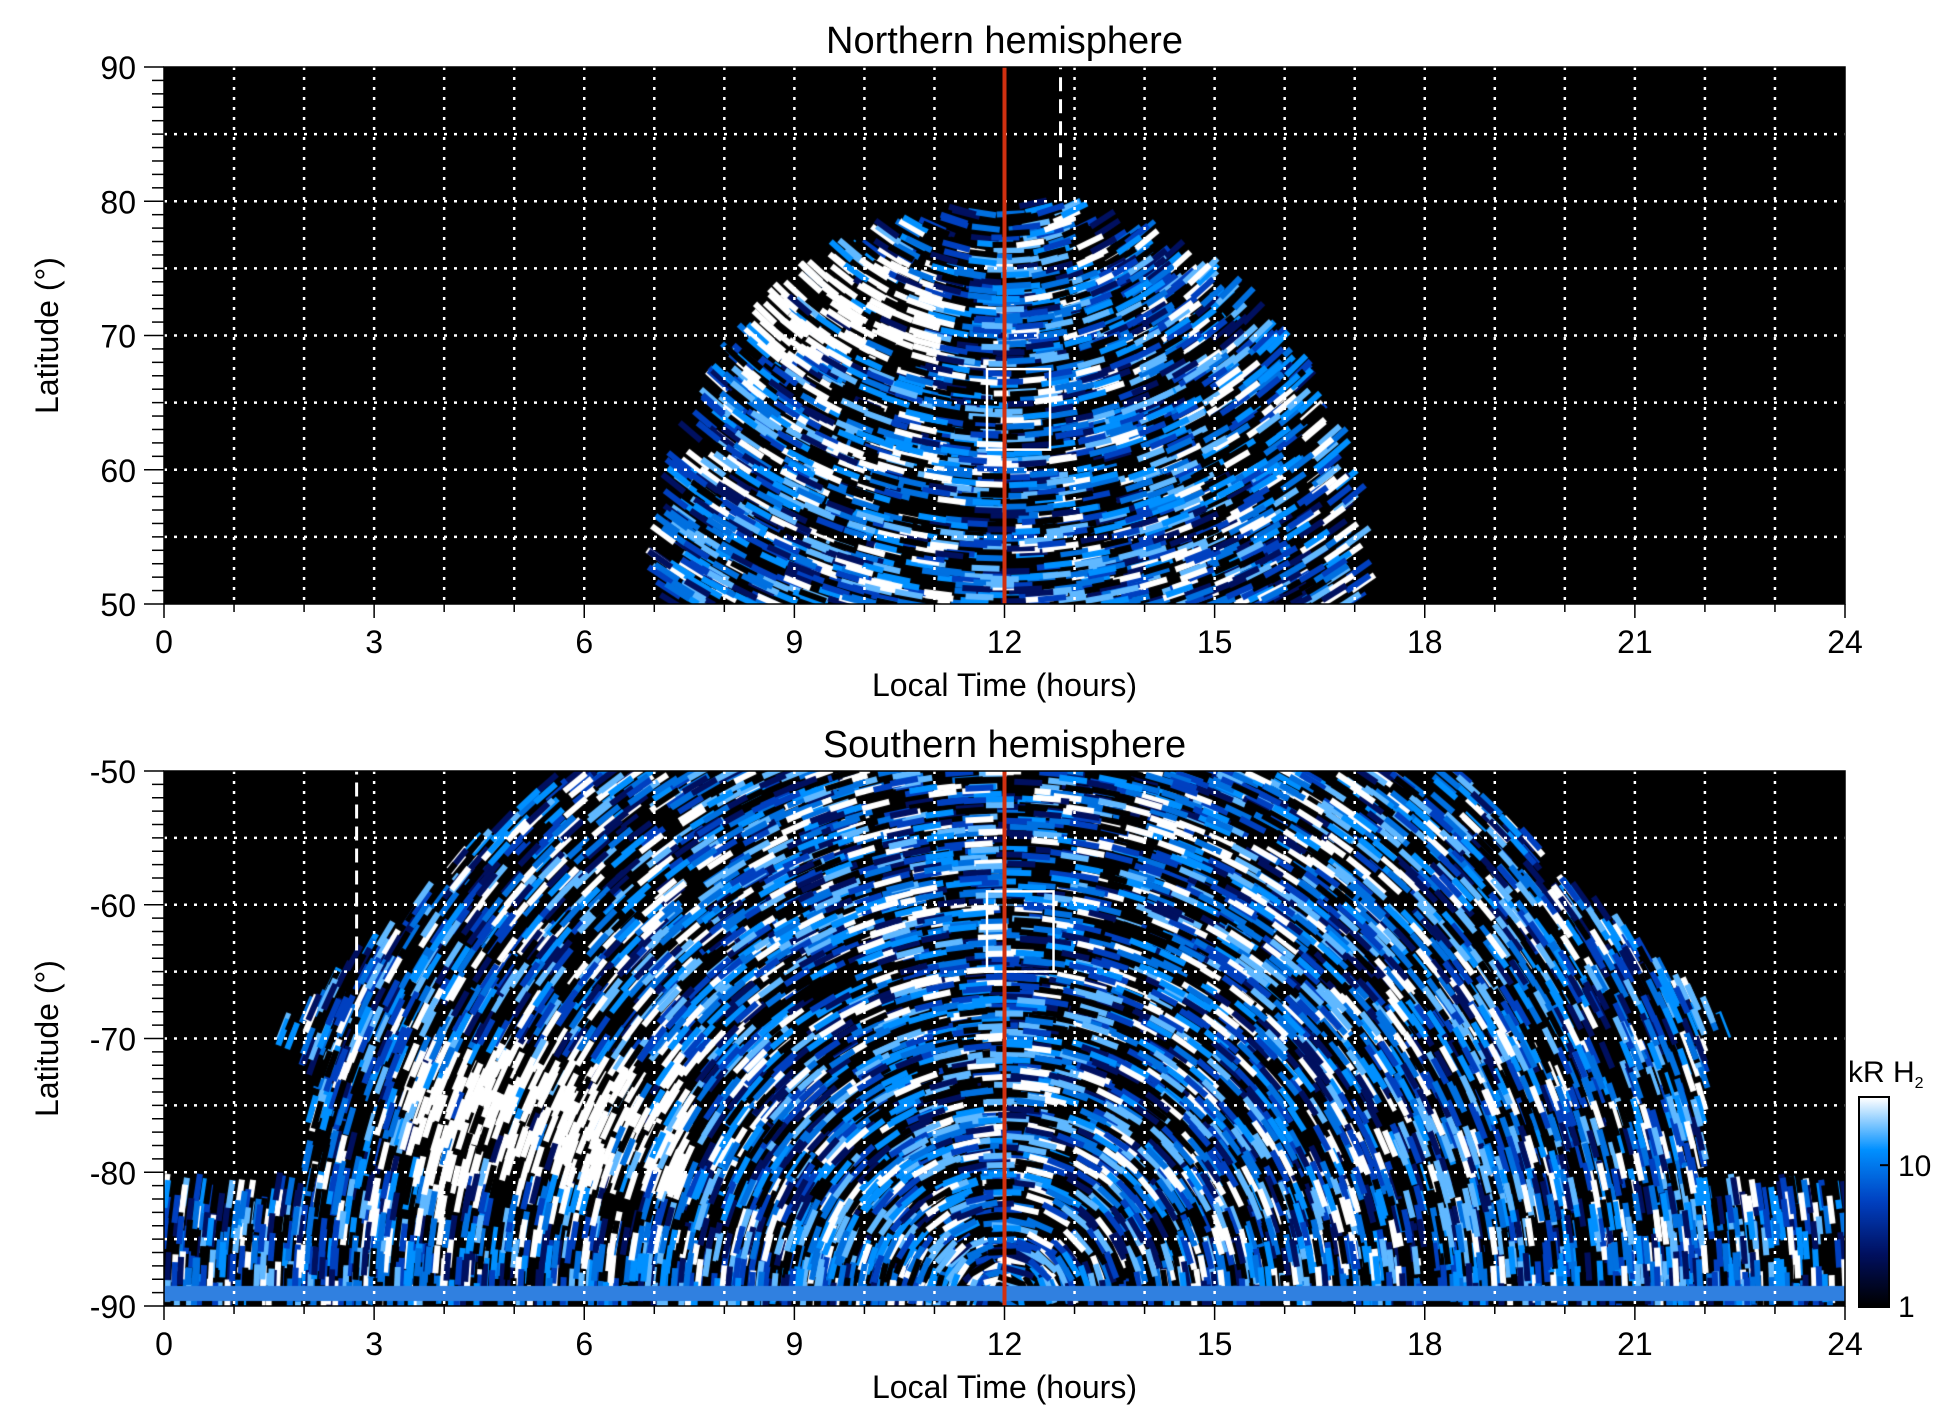 This screenshot has width=1950, height=1423. Describe the element at coordinates (118, 202) in the screenshot. I see `y-tick-label: 80` at that location.